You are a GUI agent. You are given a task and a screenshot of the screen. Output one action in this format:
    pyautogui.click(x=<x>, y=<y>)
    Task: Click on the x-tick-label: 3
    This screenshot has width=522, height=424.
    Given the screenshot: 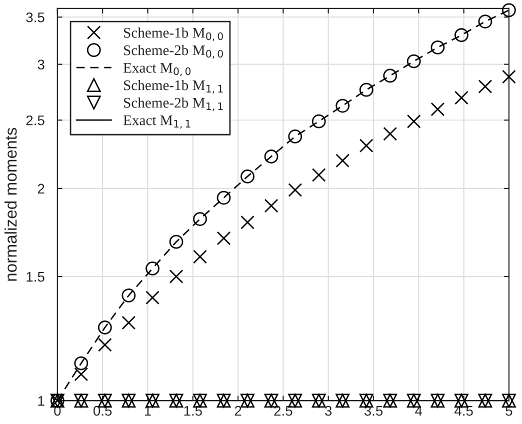 What is the action you would take?
    pyautogui.click(x=328, y=411)
    